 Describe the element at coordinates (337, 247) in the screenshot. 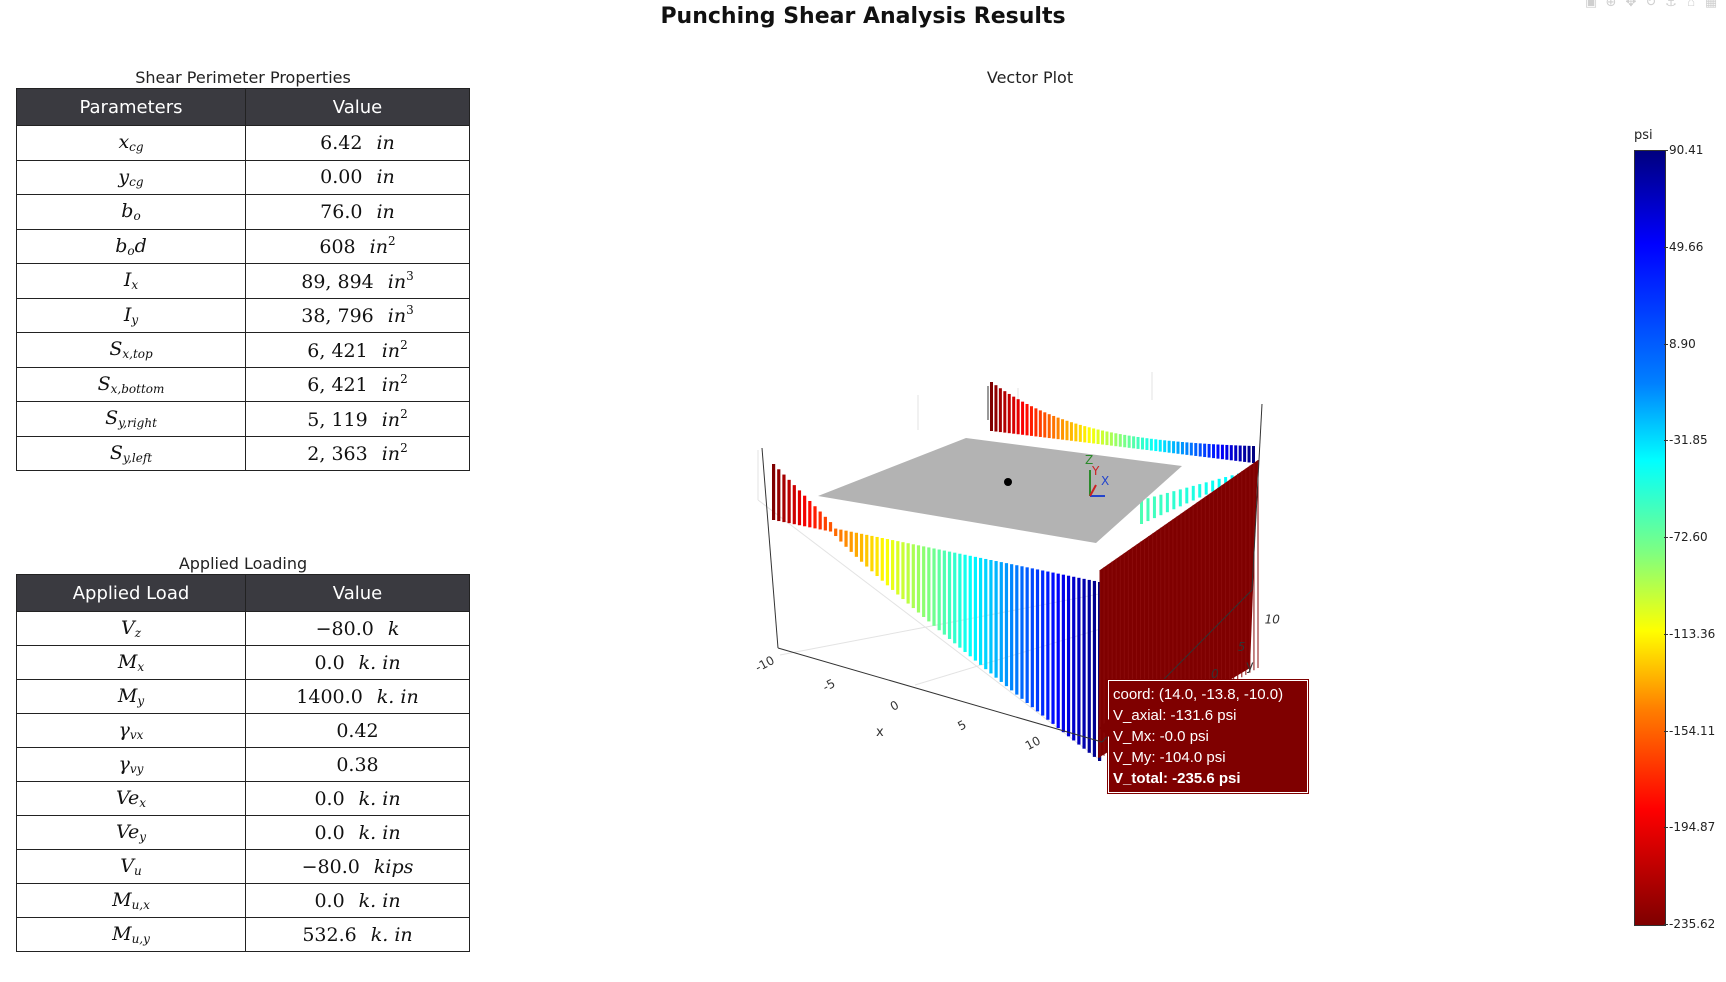

I see `value-number: 608` at that location.